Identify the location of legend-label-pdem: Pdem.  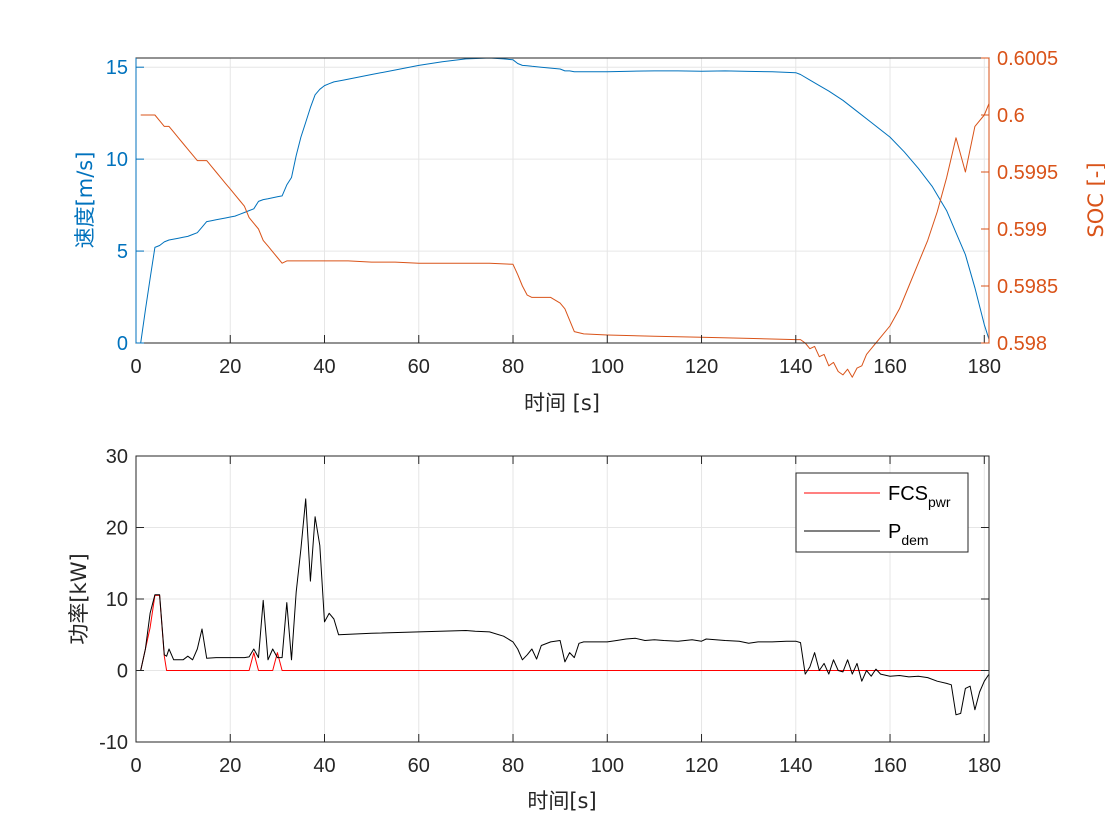
(908, 534).